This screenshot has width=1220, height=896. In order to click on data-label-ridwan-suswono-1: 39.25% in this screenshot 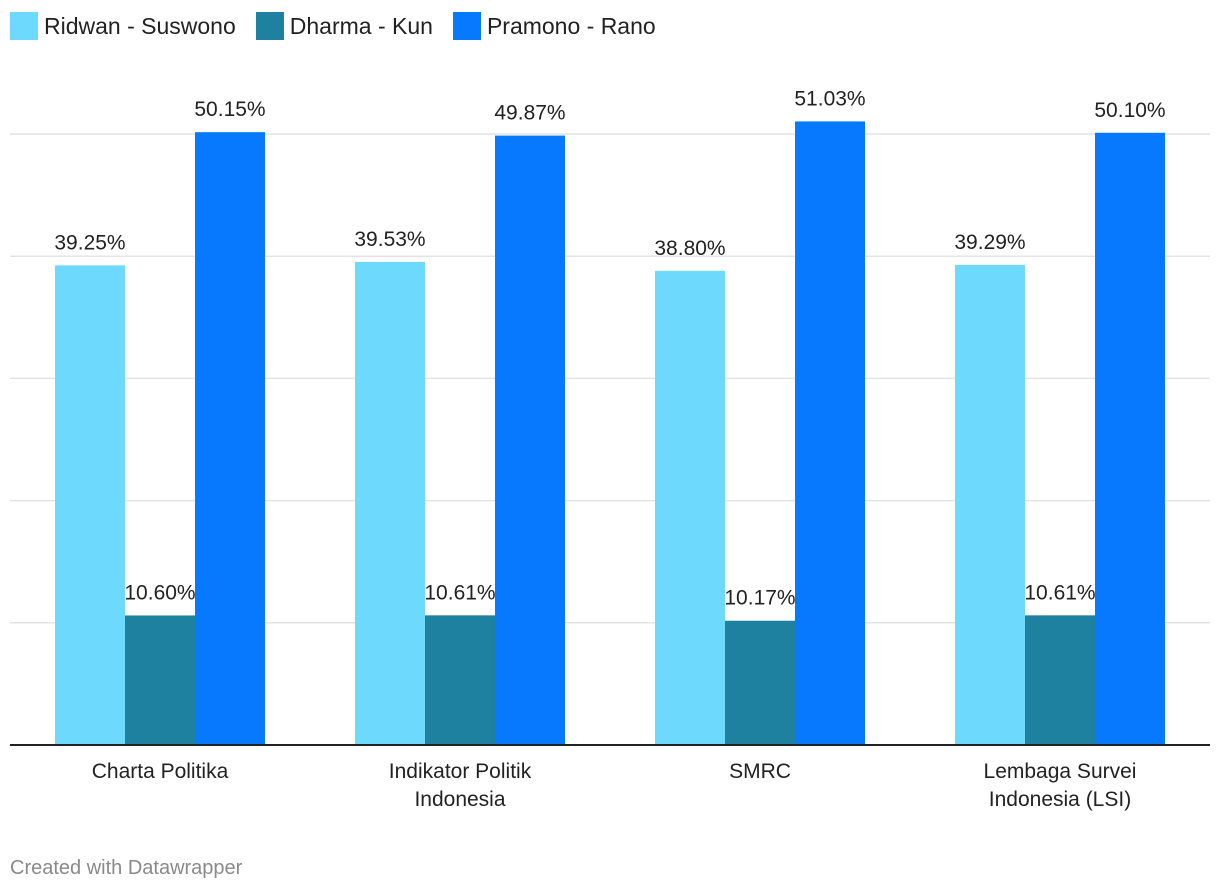, I will do `click(89, 242)`.